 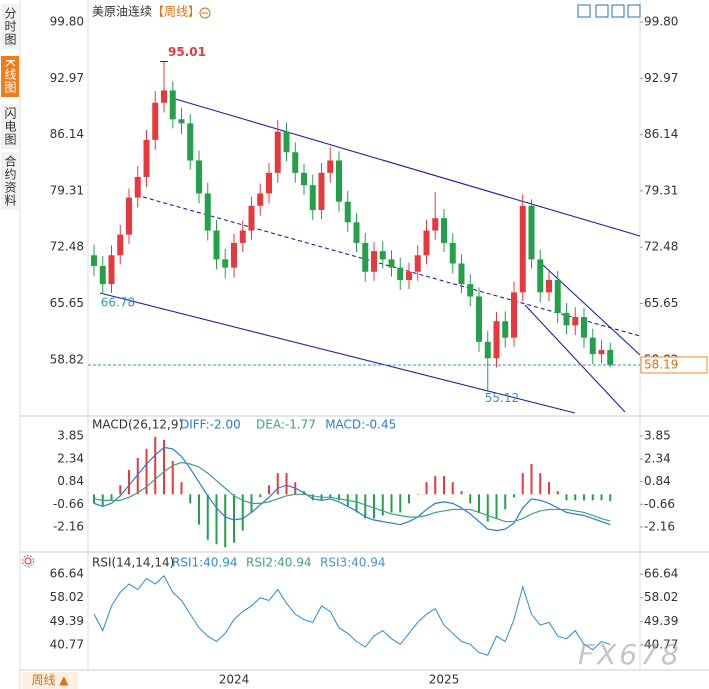 What do you see at coordinates (67, 247) in the screenshot?
I see `y-tick-label: 72.48` at bounding box center [67, 247].